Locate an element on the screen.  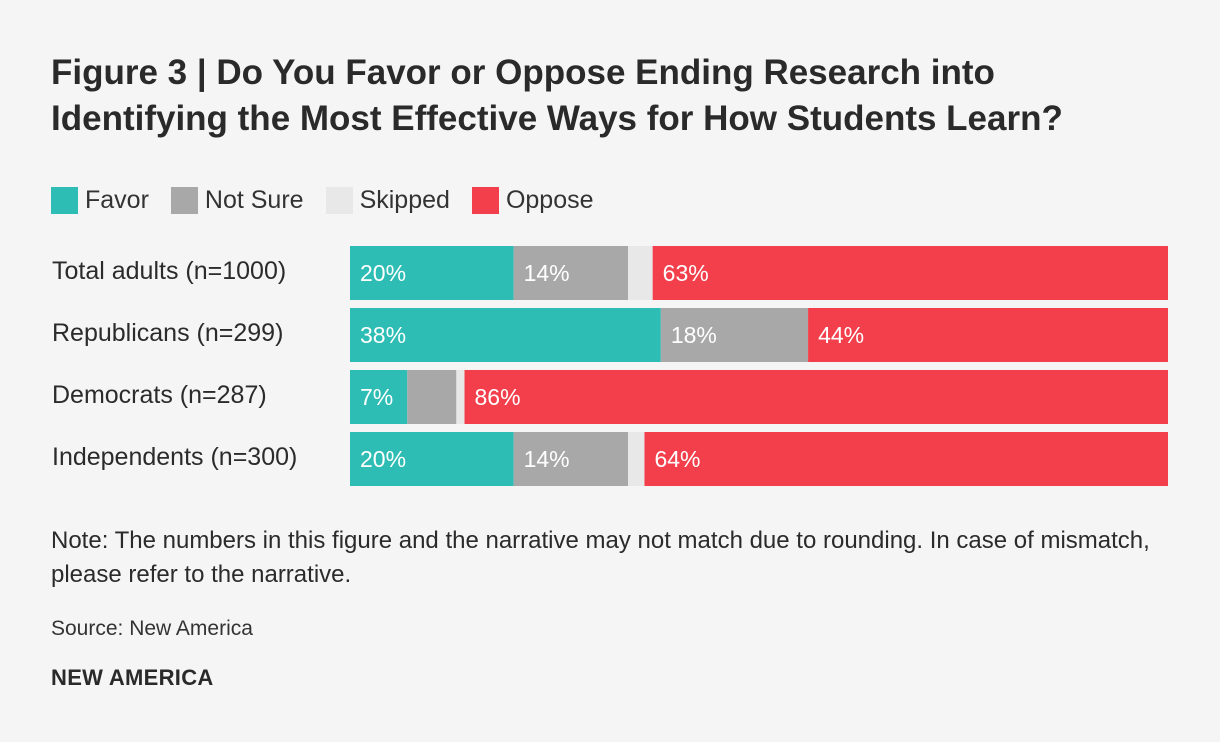
data-label: 38% is located at coordinates (383, 335).